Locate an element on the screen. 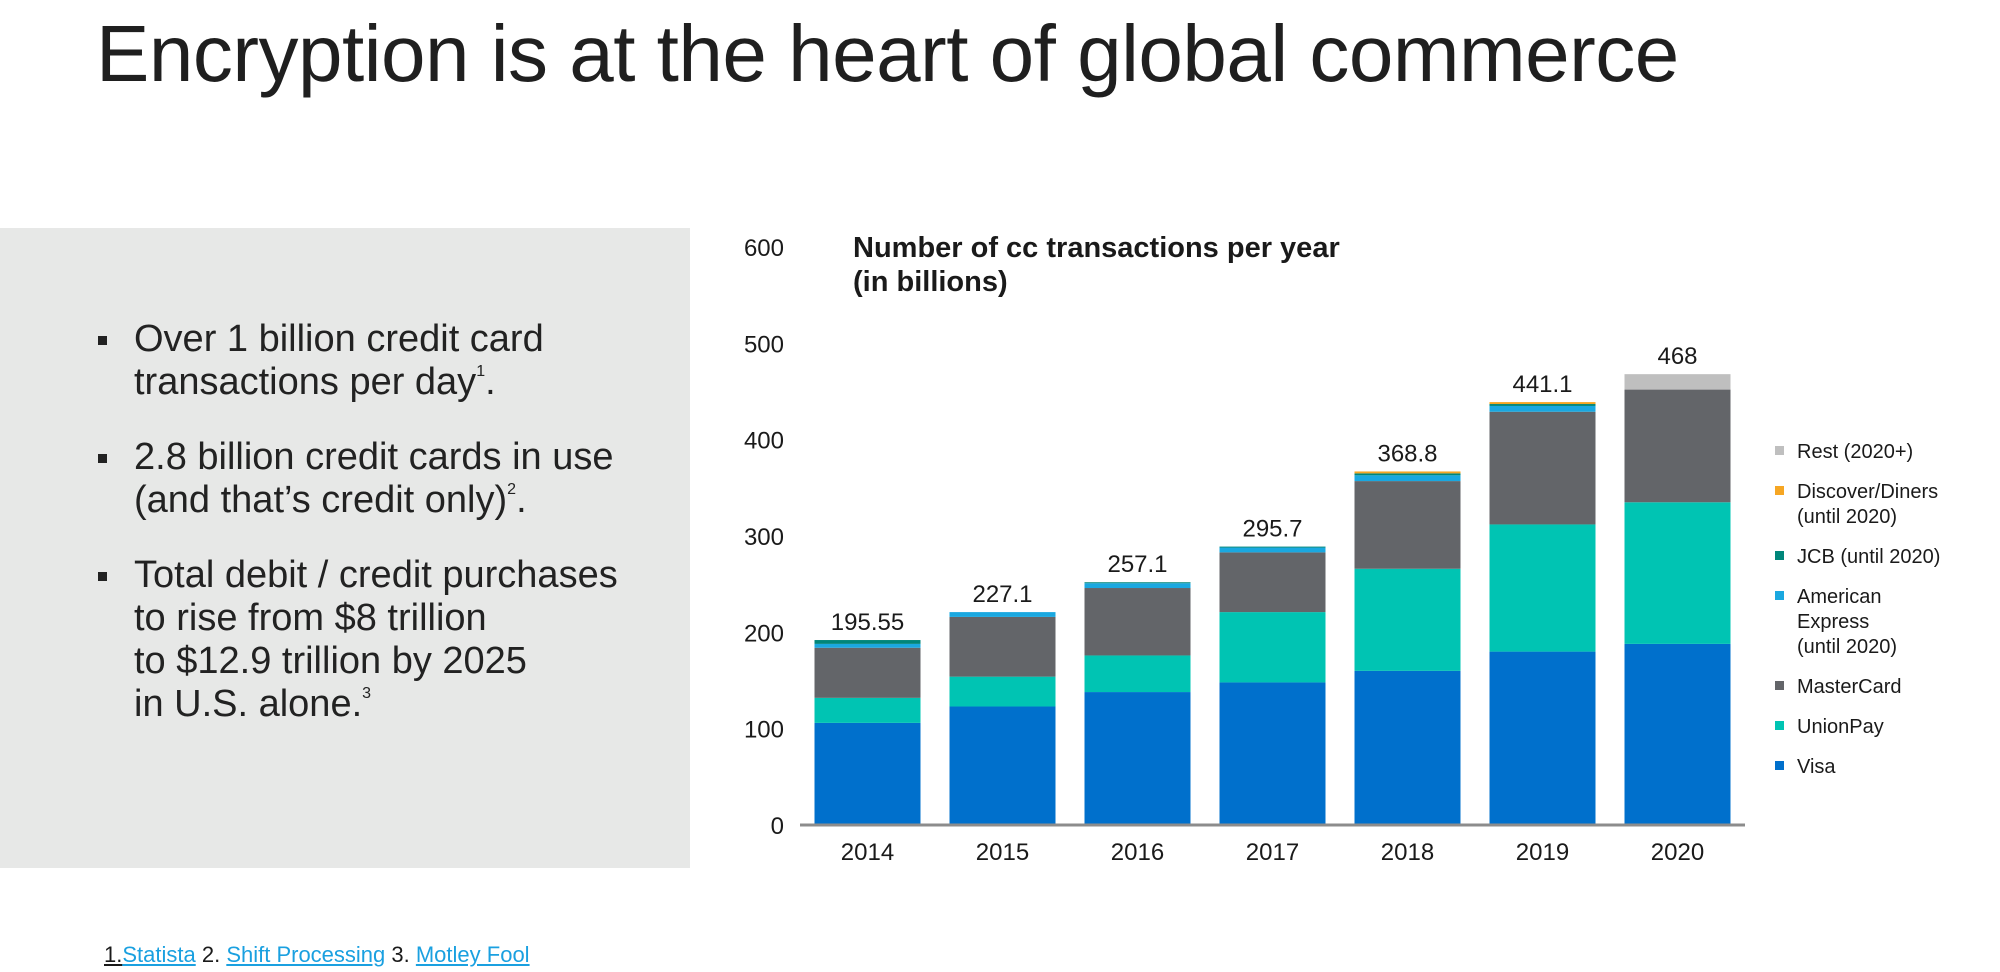 The width and height of the screenshot is (2000, 972). source-link-statista: Statista is located at coordinates (159, 954).